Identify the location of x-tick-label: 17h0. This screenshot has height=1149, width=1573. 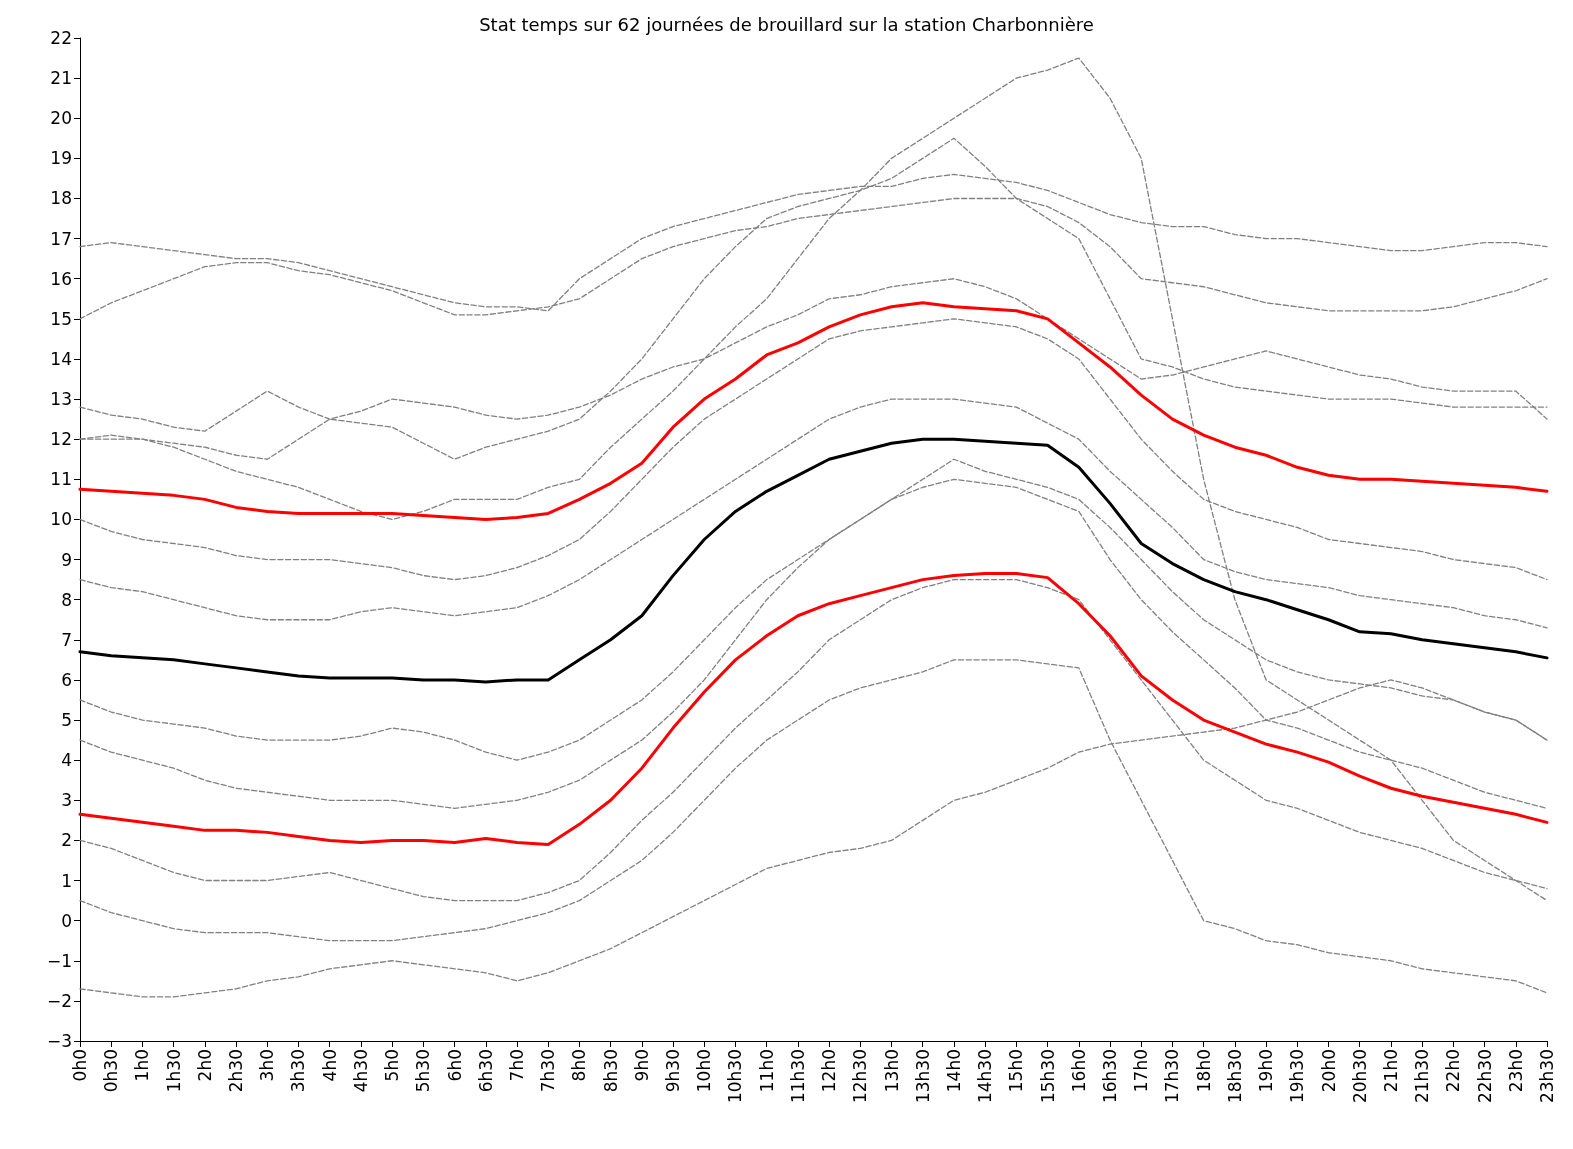
(1141, 1071).